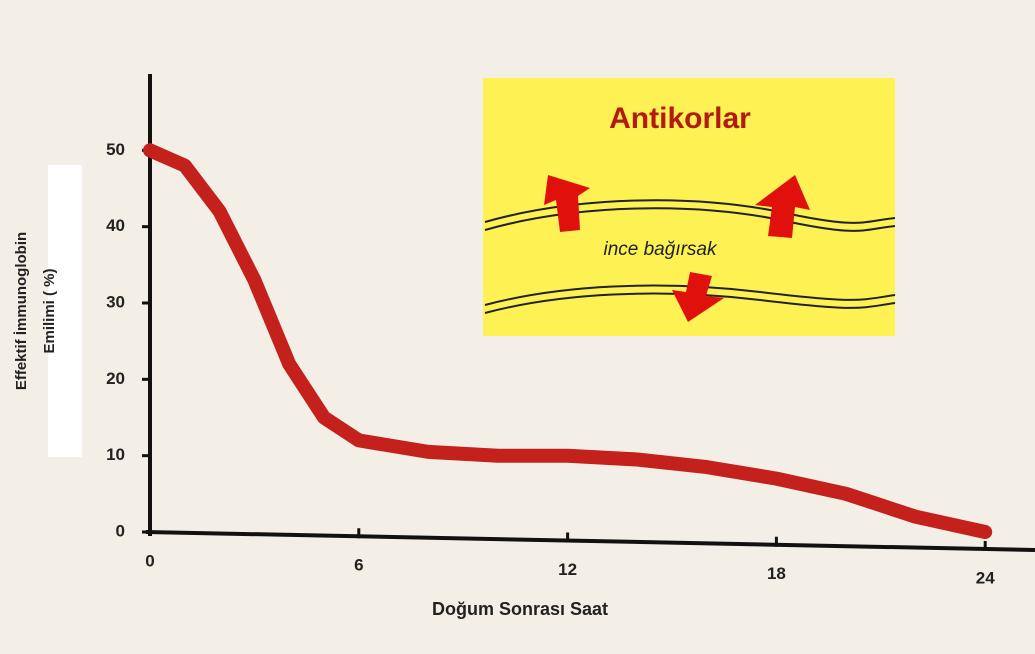  What do you see at coordinates (115, 454) in the screenshot?
I see `y-tick-label: 10` at bounding box center [115, 454].